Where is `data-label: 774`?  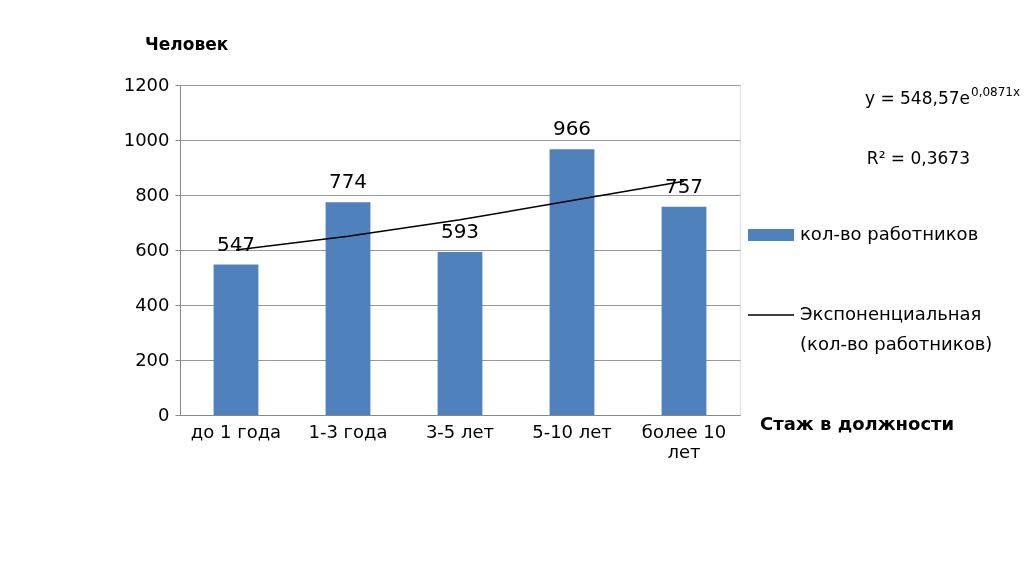
data-label: 774 is located at coordinates (348, 181).